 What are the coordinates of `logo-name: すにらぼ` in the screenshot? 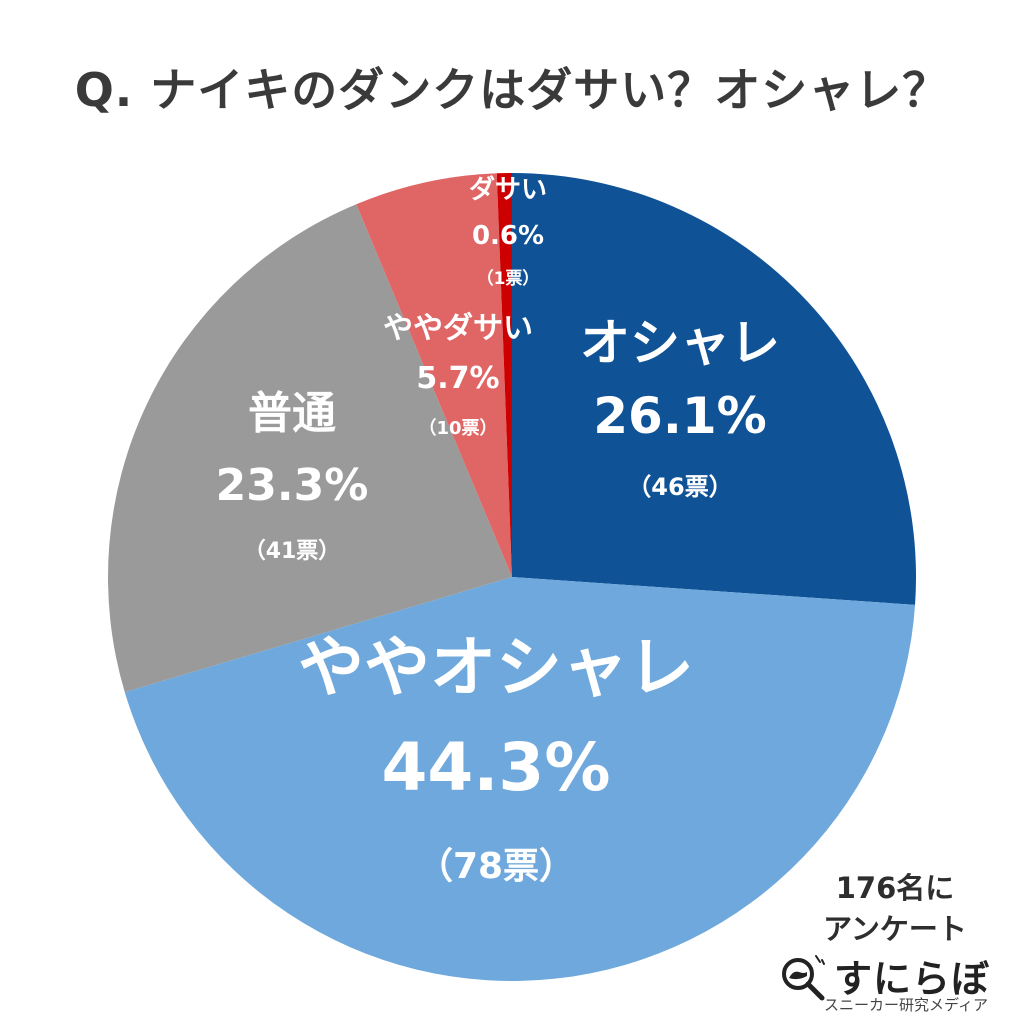 It's located at (912, 979).